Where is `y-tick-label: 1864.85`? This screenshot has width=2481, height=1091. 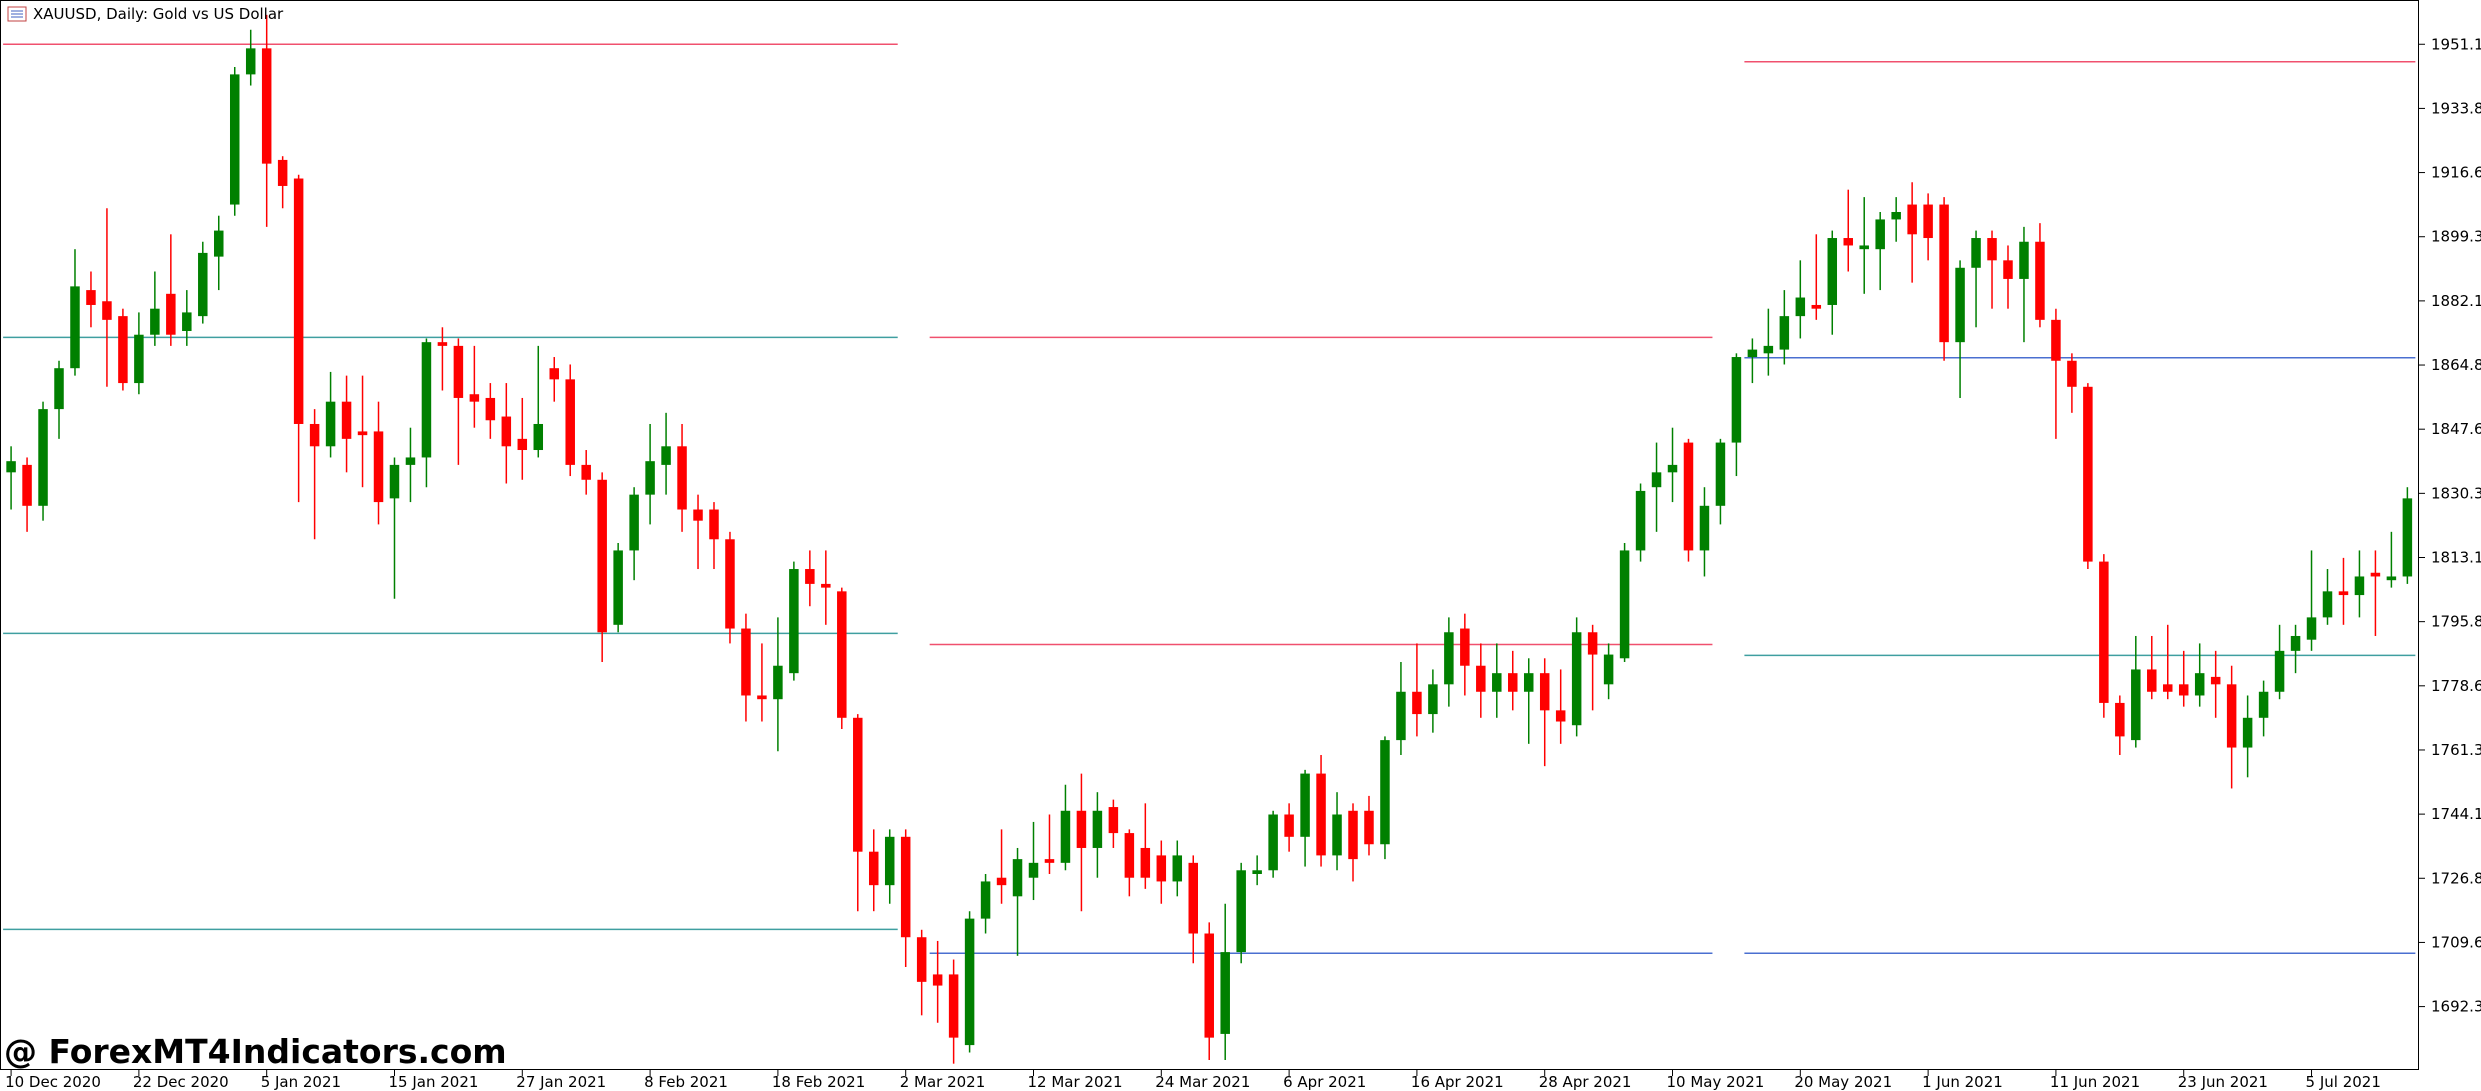
y-tick-label: 1864.85 is located at coordinates (2456, 365).